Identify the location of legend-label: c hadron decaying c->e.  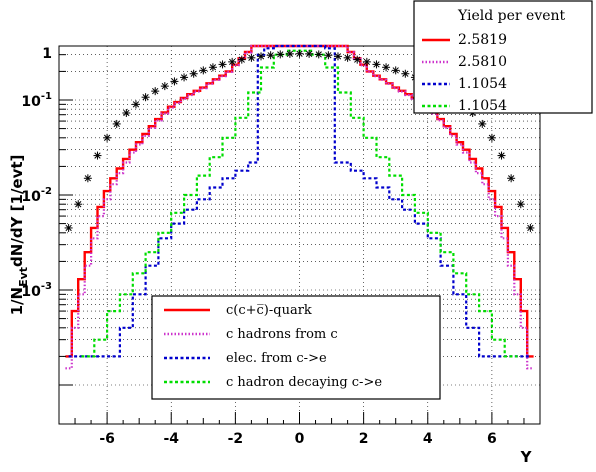
(304, 382).